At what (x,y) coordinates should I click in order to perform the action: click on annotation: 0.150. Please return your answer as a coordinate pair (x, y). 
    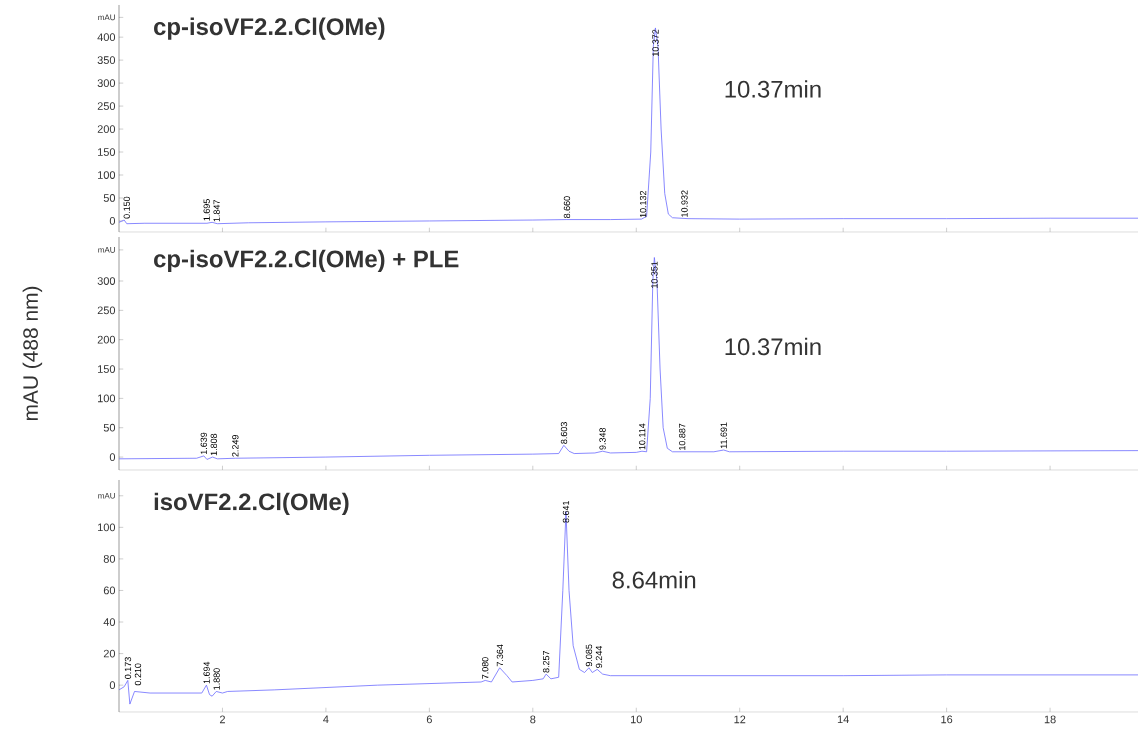
    Looking at the image, I should click on (126, 207).